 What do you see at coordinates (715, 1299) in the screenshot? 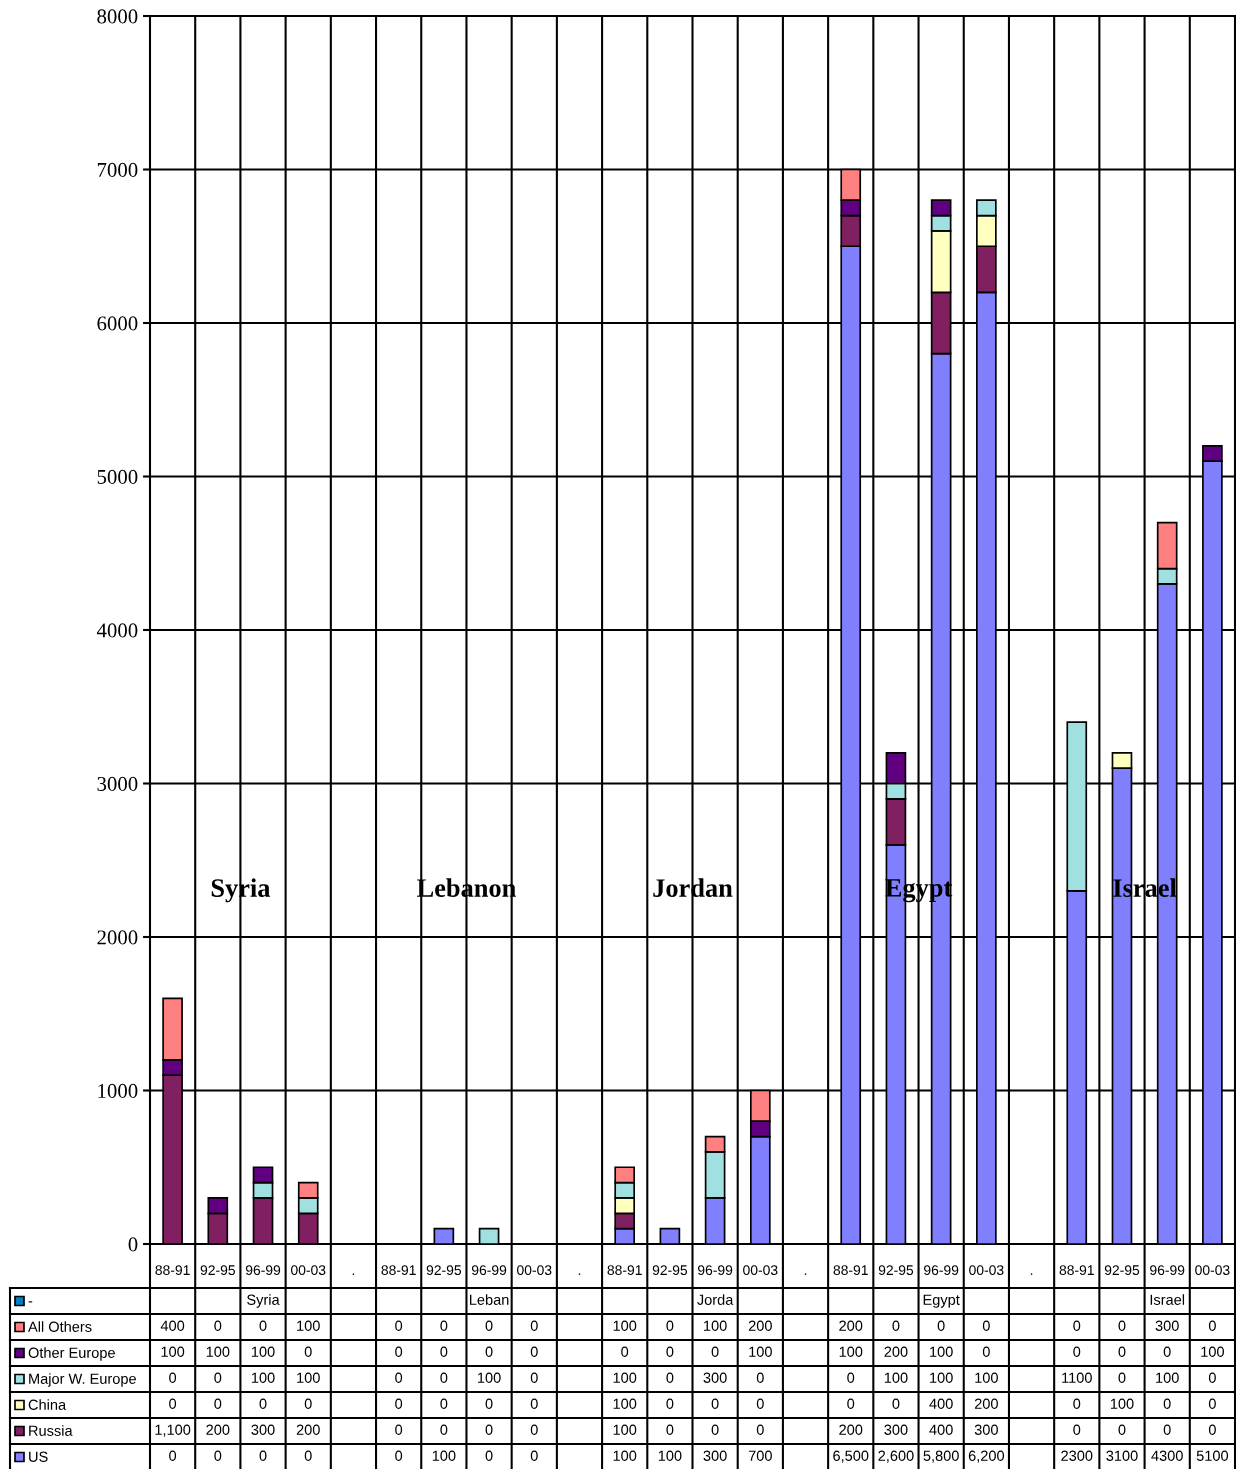
I see `text: Jorda` at bounding box center [715, 1299].